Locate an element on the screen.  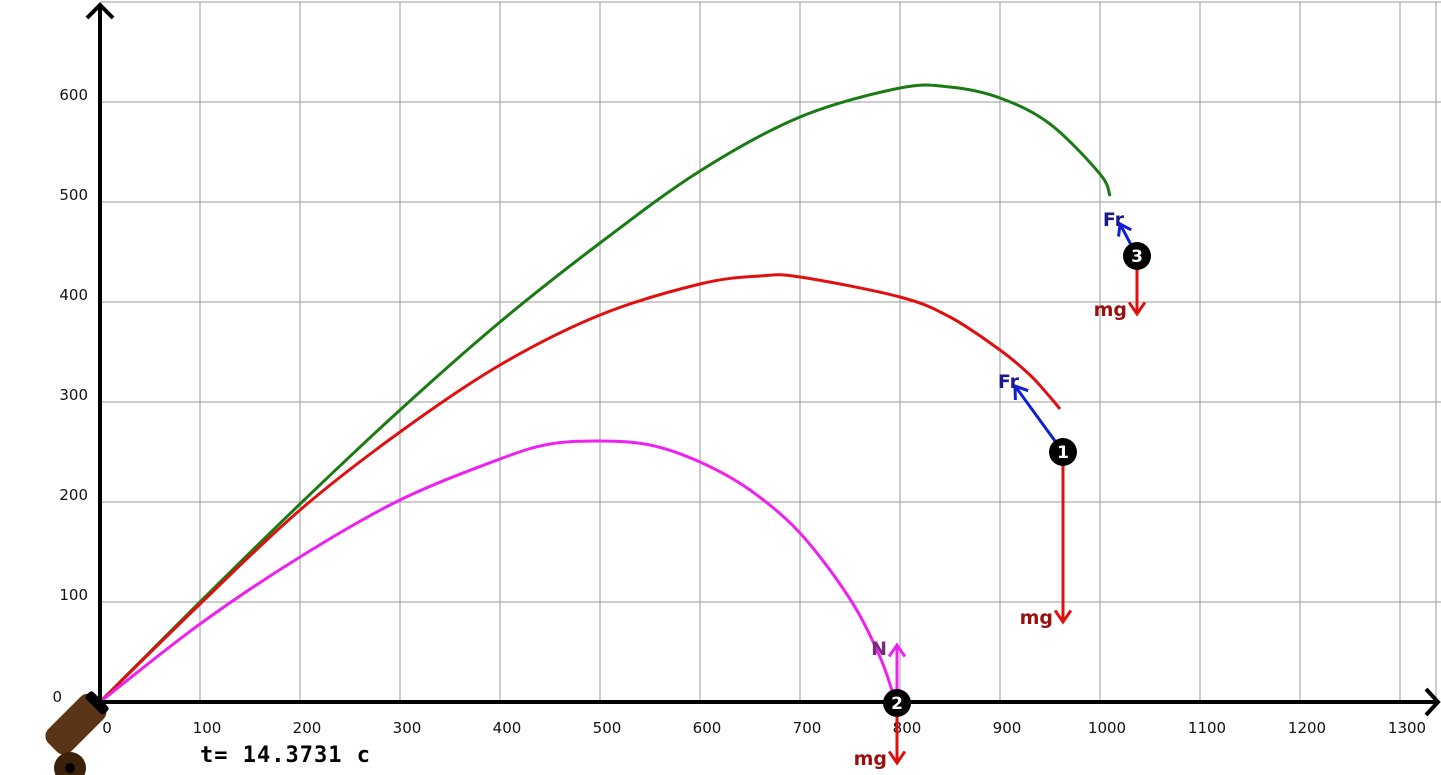
y-tick-label: 200 is located at coordinates (73, 495).